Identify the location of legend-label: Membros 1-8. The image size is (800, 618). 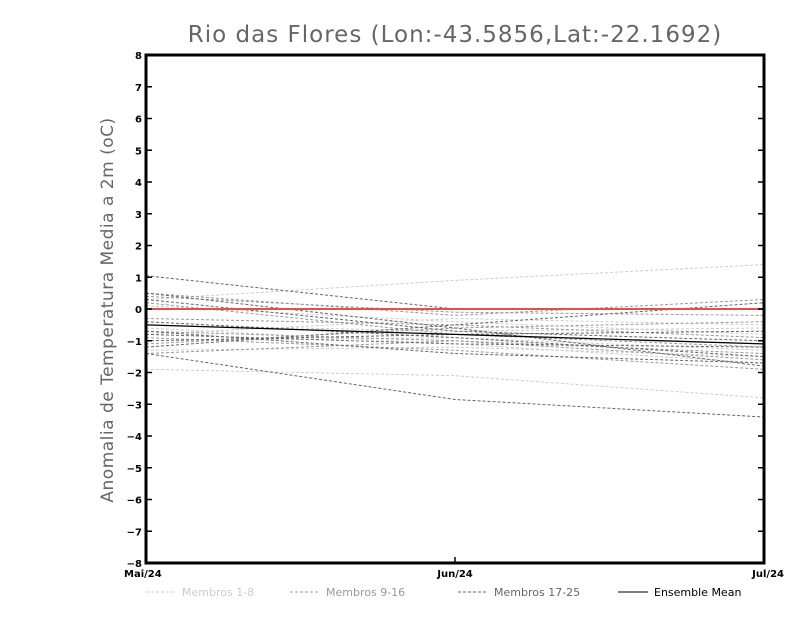
(218, 592).